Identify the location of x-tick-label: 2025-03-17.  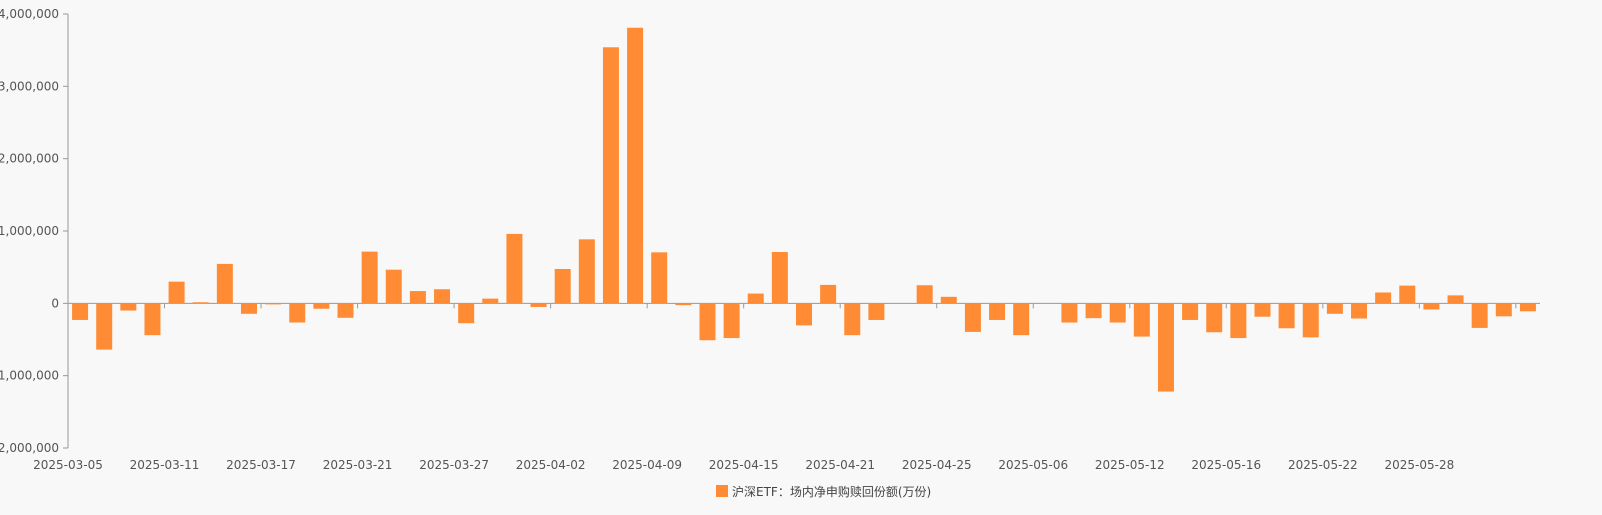
(261, 465).